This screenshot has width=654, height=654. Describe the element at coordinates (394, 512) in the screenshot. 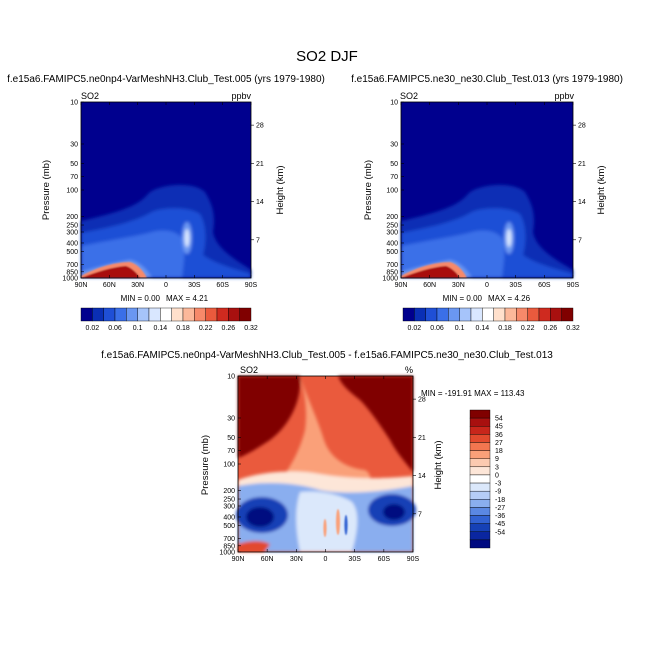

I see `panel-bottom-minimum-right-core` at that location.